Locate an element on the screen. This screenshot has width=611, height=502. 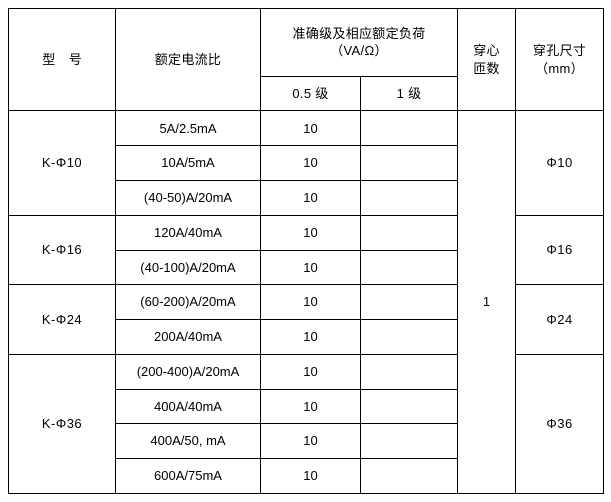
table-row: (40-100)A/20mA 10 is located at coordinates (306, 267).